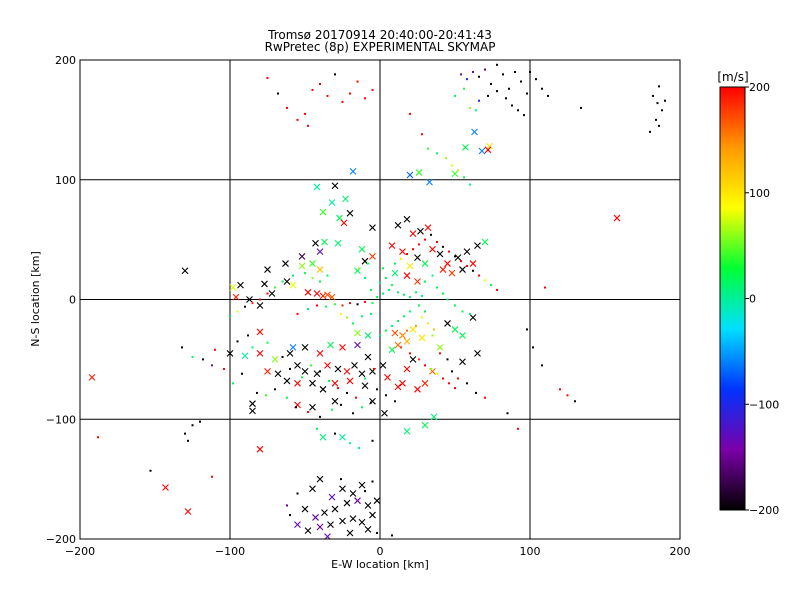 This screenshot has height=600, width=800. What do you see at coordinates (764, 510) in the screenshot?
I see `colorbar-tick-label: −200` at bounding box center [764, 510].